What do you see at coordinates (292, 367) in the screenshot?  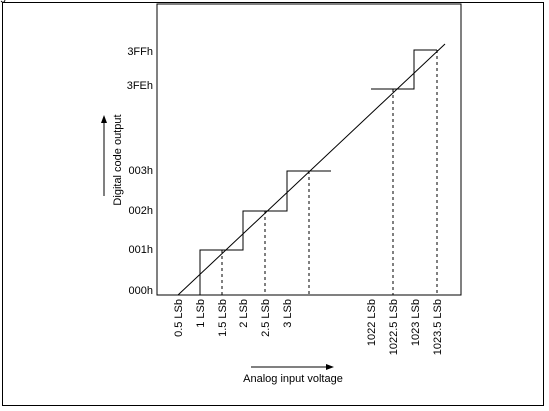 I see `x-axis-arrow` at bounding box center [292, 367].